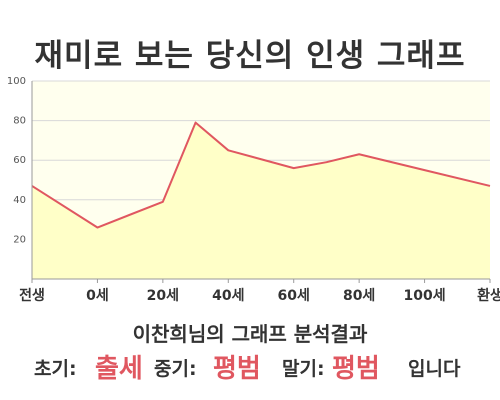  What do you see at coordinates (175, 369) in the screenshot?
I see `mid-label: 중기:` at bounding box center [175, 369].